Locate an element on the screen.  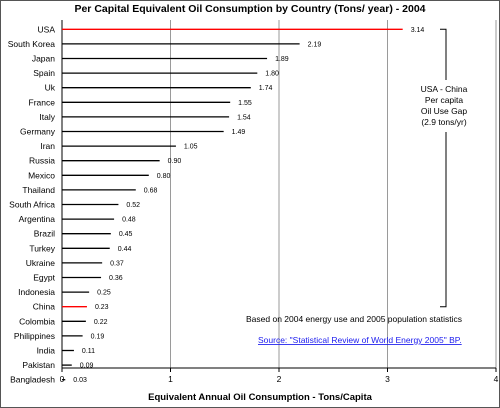
category-label: Colombia is located at coordinates (37, 321).